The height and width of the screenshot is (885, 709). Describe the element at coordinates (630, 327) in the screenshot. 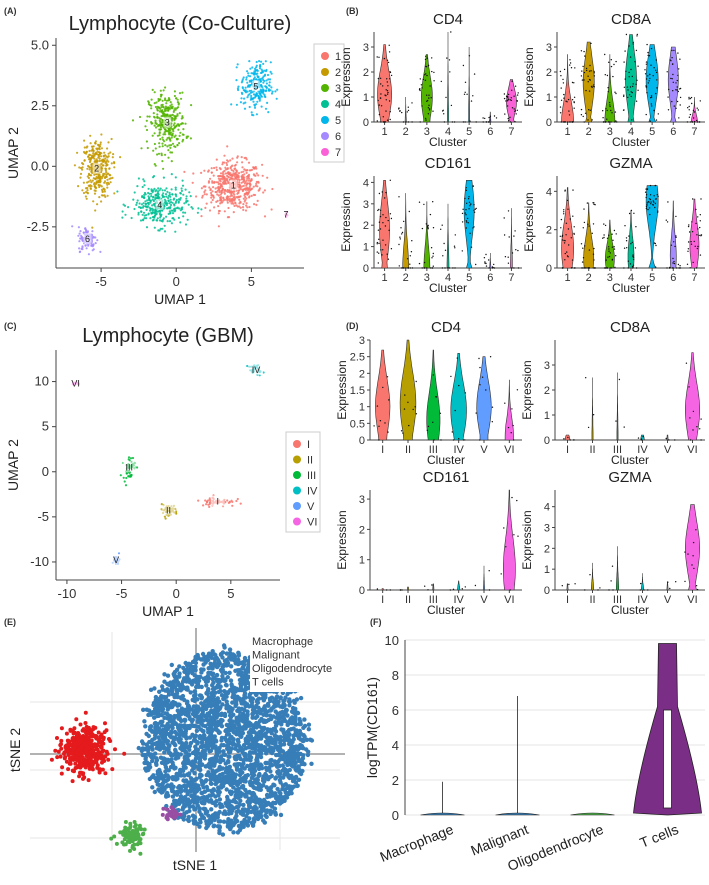

I see `gene-title: CD8A` at that location.